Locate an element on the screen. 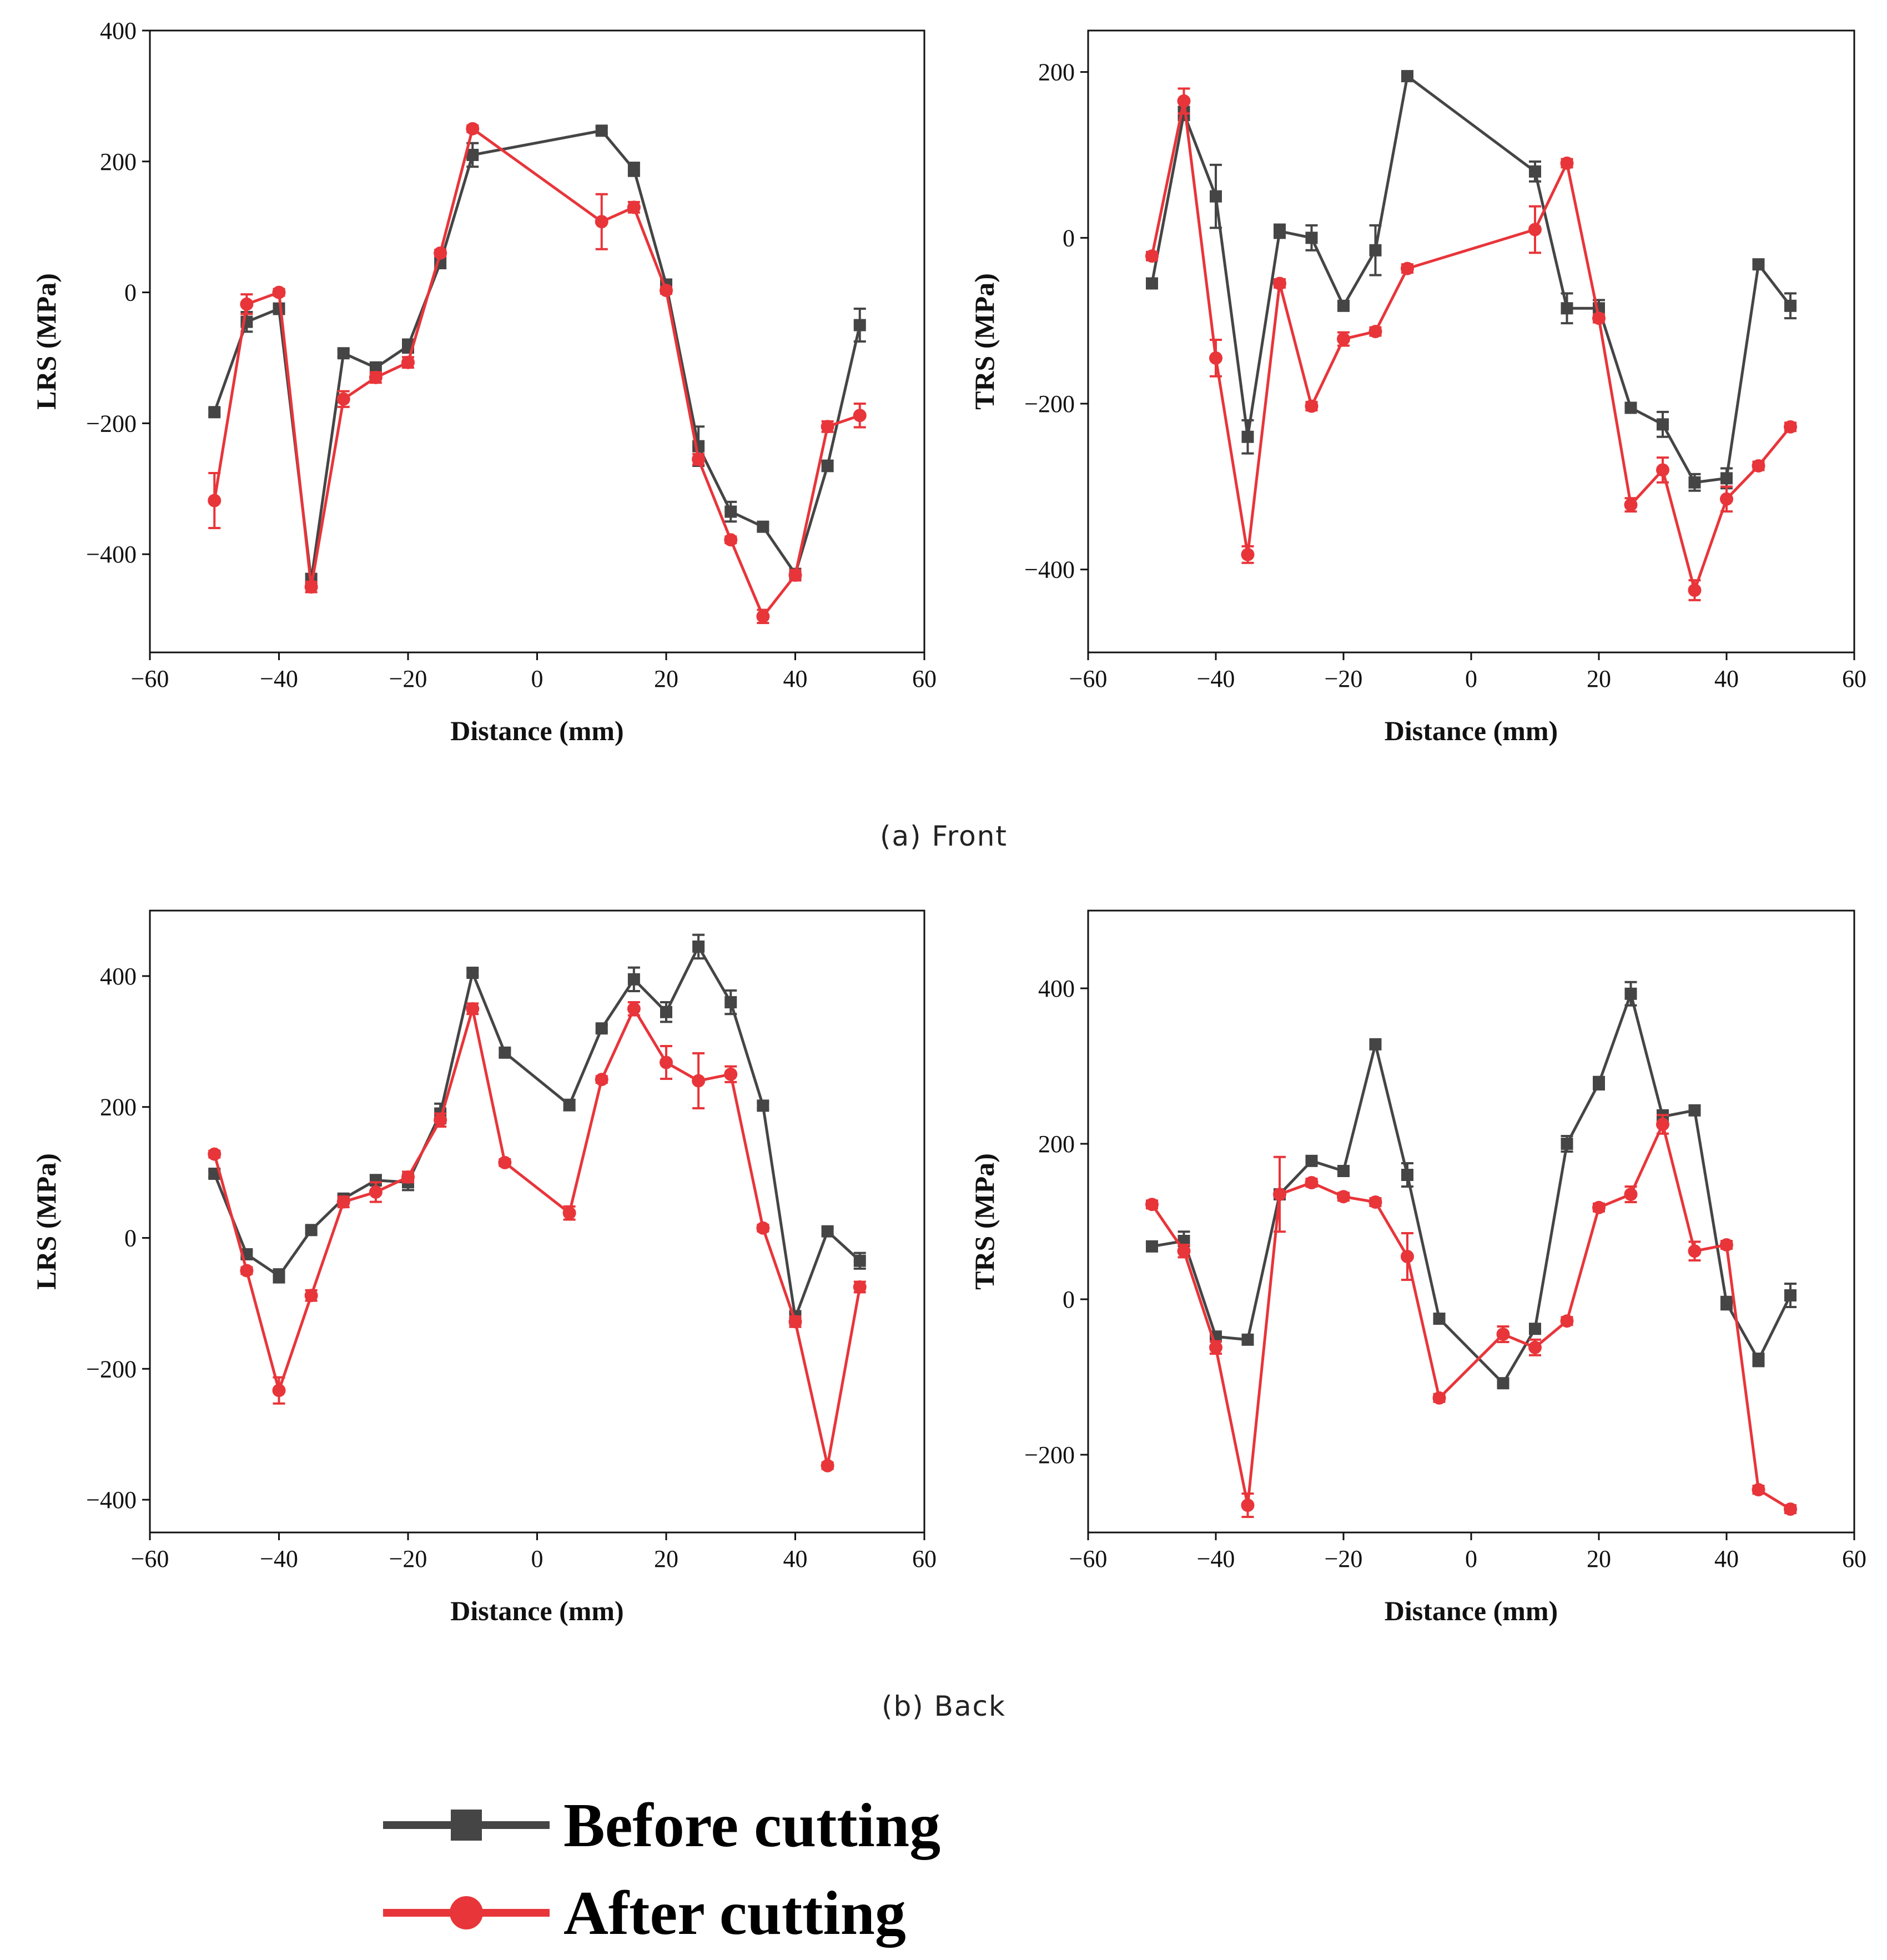 Image resolution: width=1887 pixels, height=1960 pixels. y-axis-label: TRS (MPa) is located at coordinates (984, 1221).